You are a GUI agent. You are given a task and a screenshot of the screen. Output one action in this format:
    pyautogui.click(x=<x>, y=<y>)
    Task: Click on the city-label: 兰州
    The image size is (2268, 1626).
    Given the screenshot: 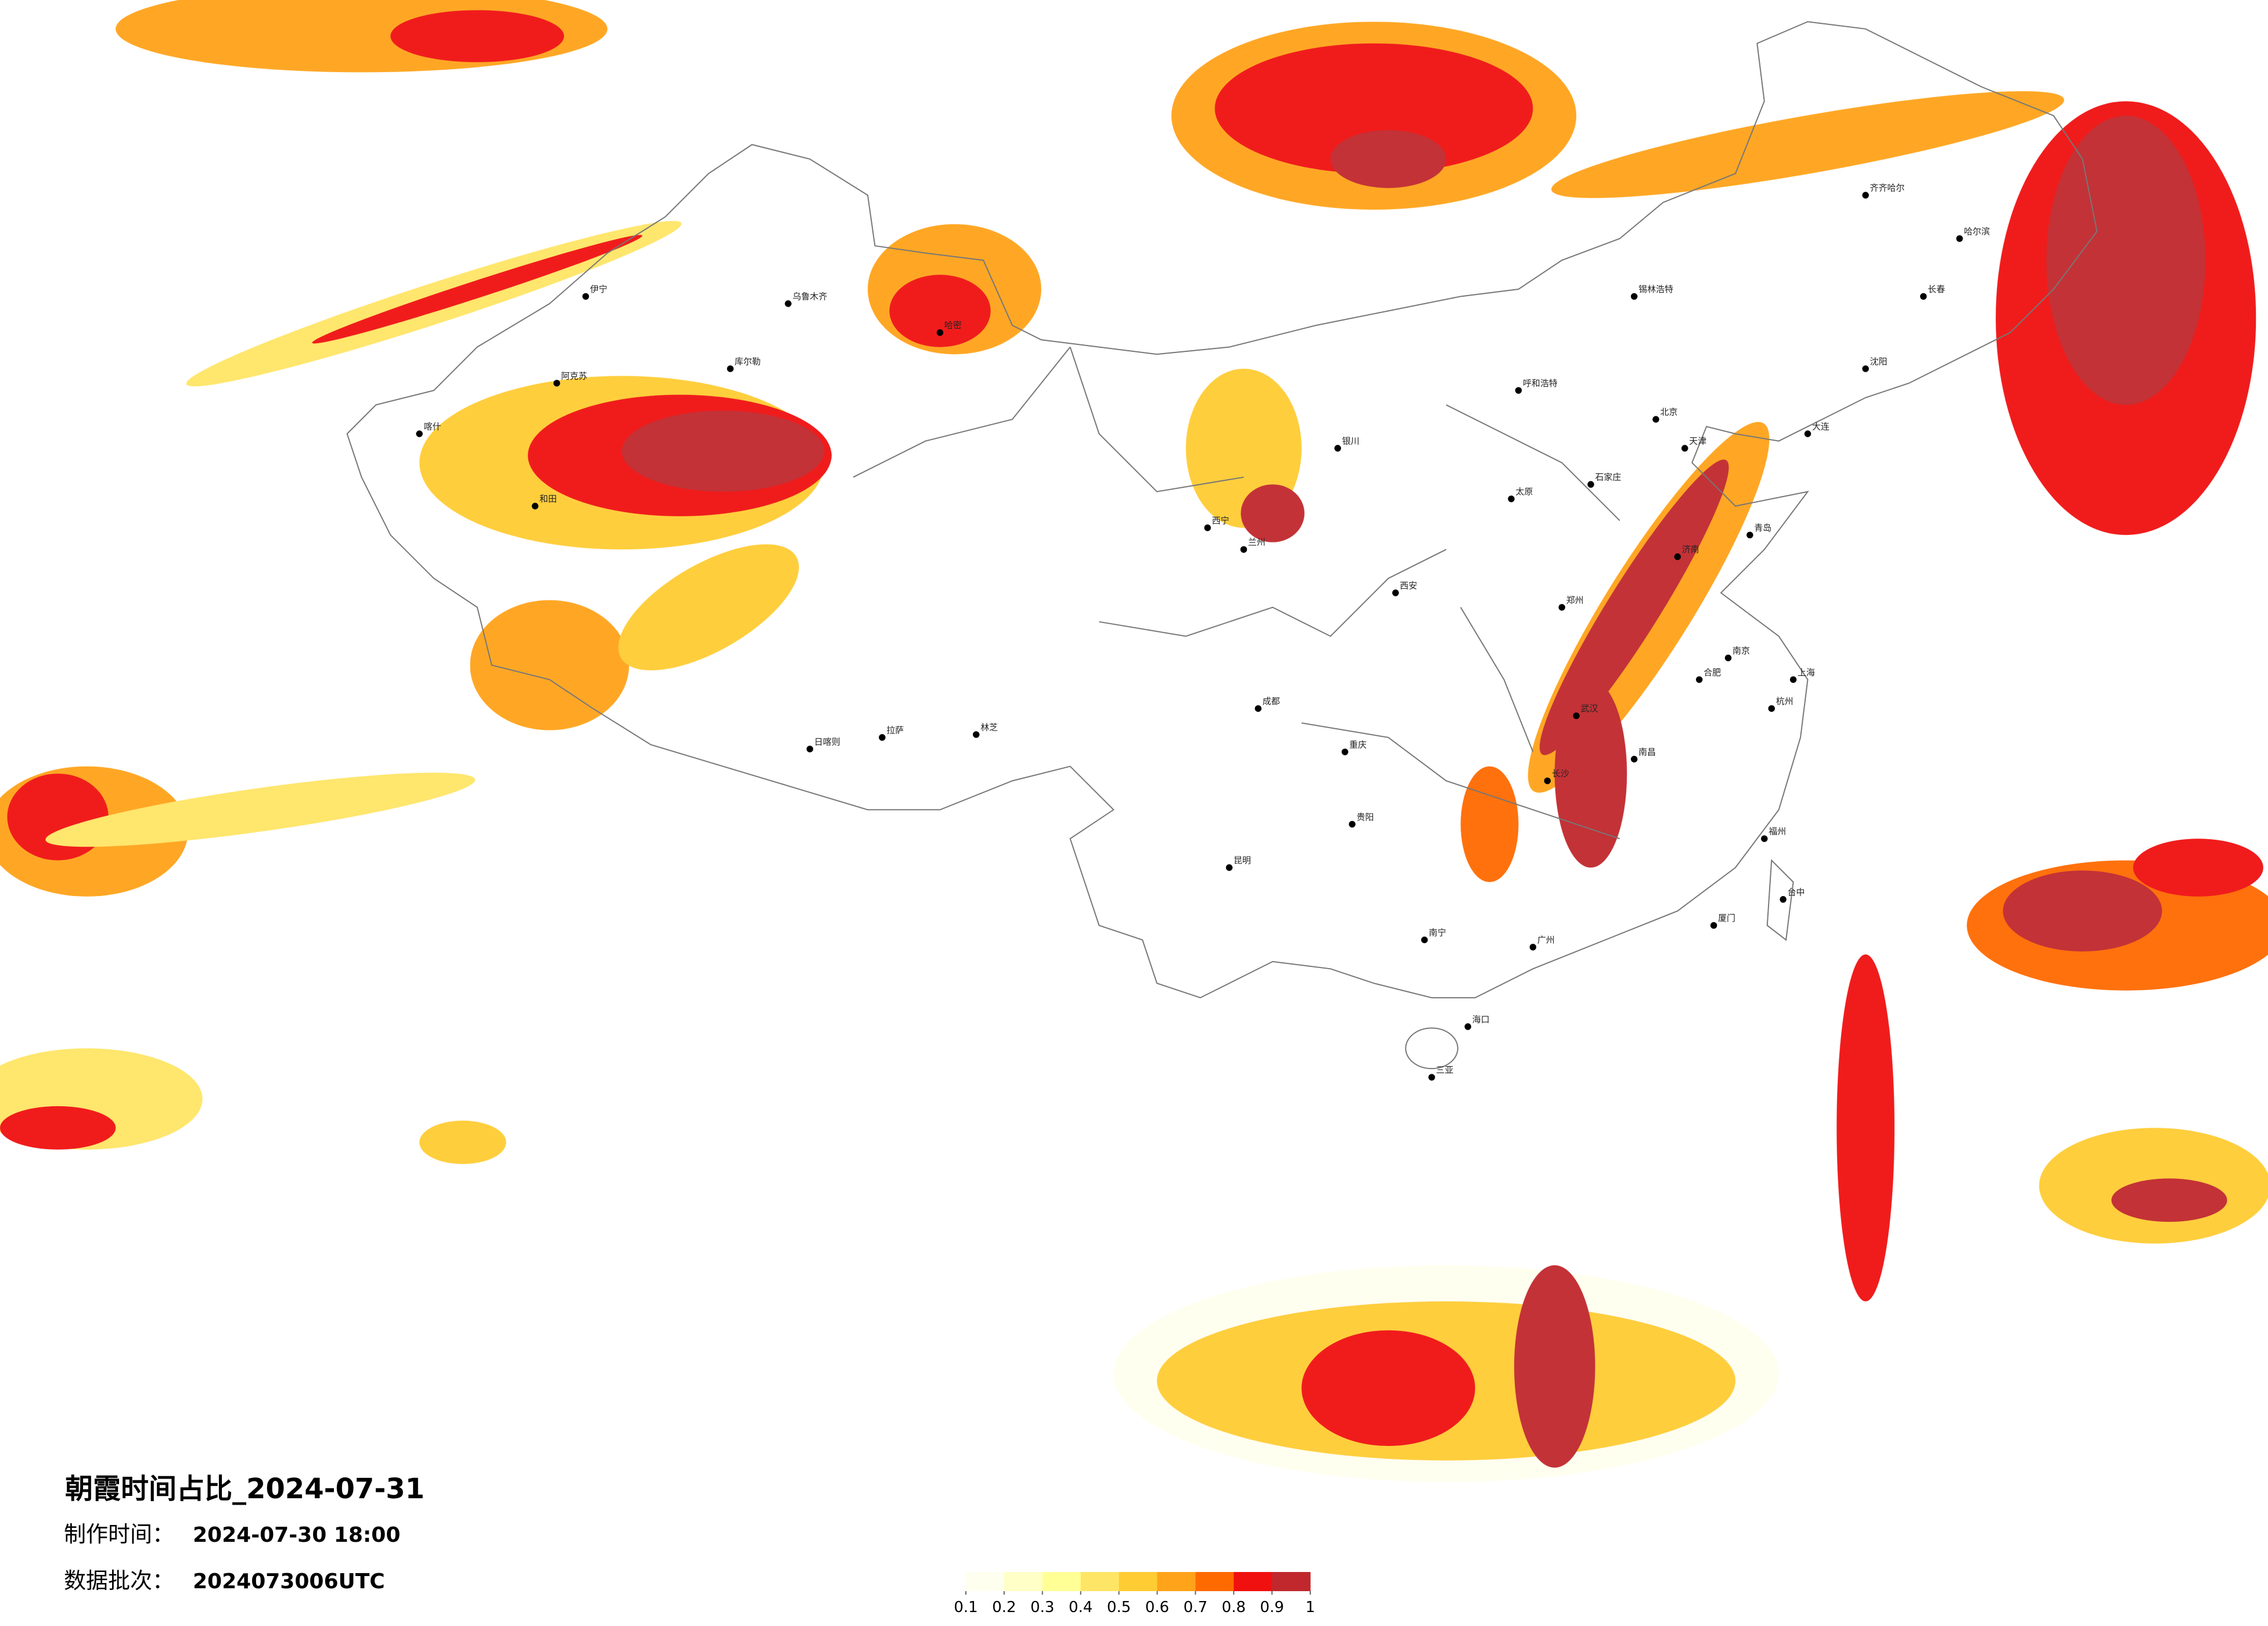 What is the action you would take?
    pyautogui.click(x=1257, y=542)
    